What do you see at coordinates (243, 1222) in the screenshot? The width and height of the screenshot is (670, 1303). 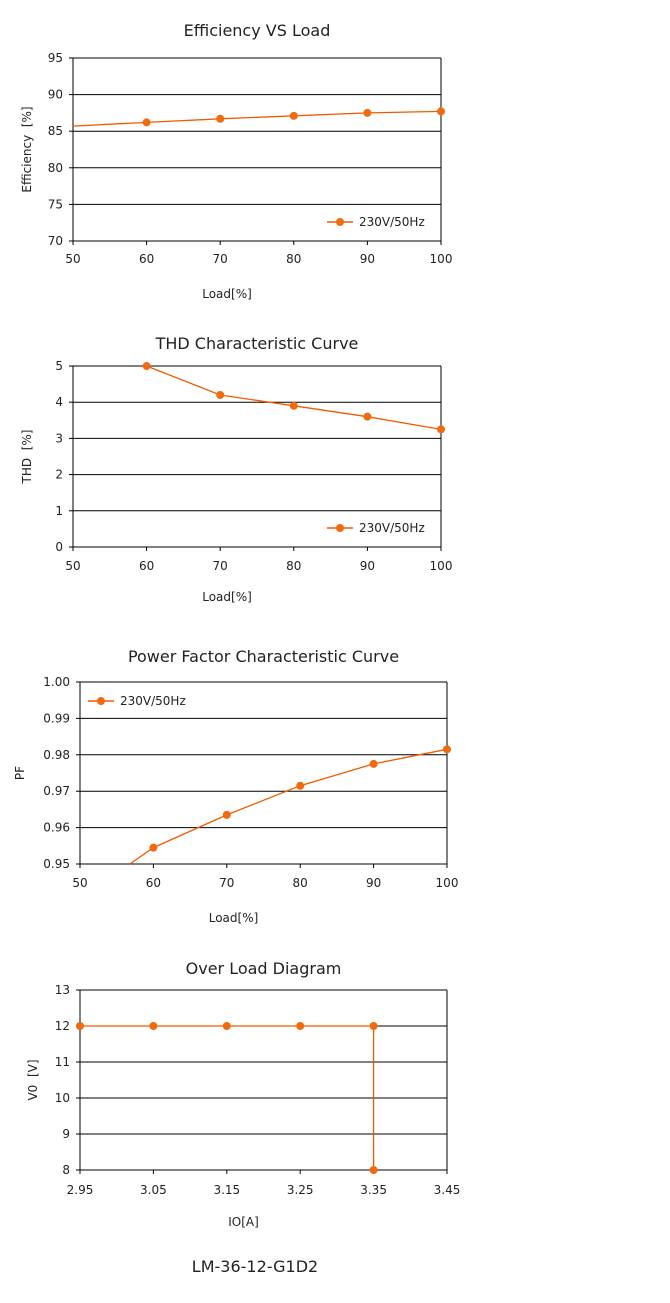 I see `x-axis-label: IO[A]` at bounding box center [243, 1222].